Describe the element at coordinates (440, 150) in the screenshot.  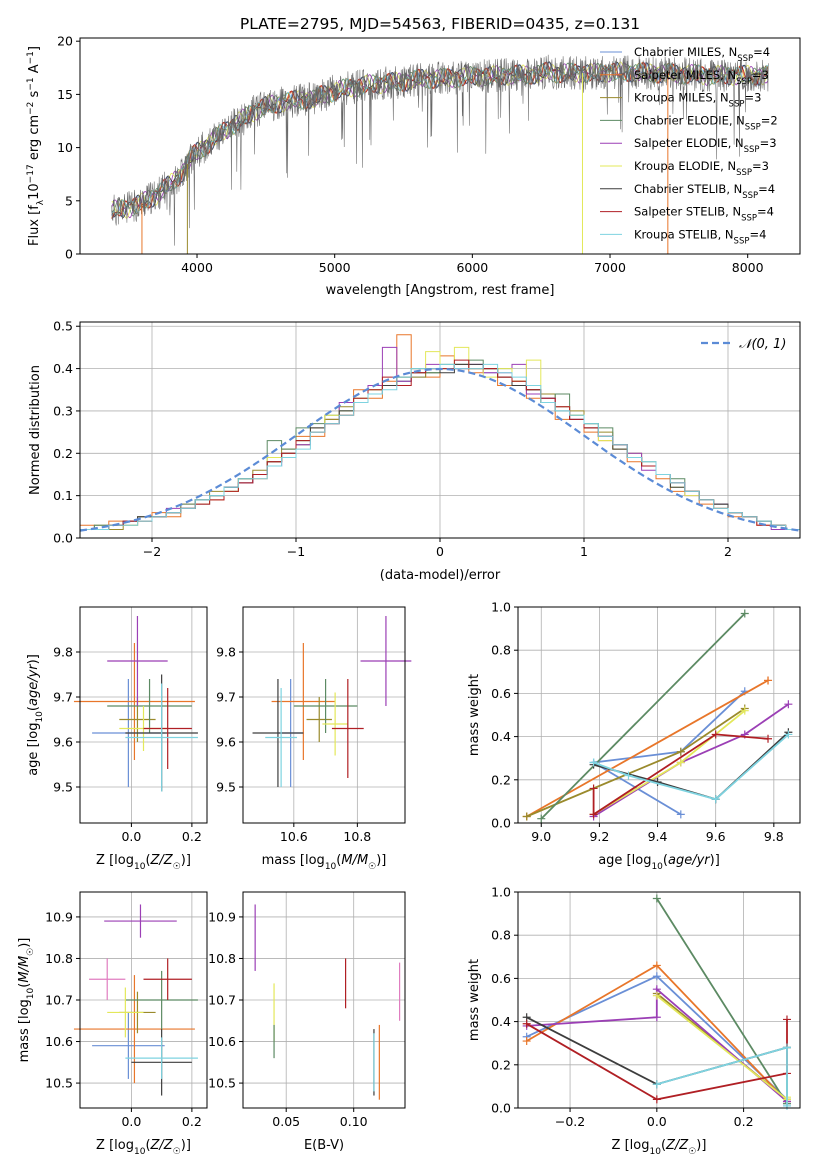
I see `observed-spectrum` at that location.